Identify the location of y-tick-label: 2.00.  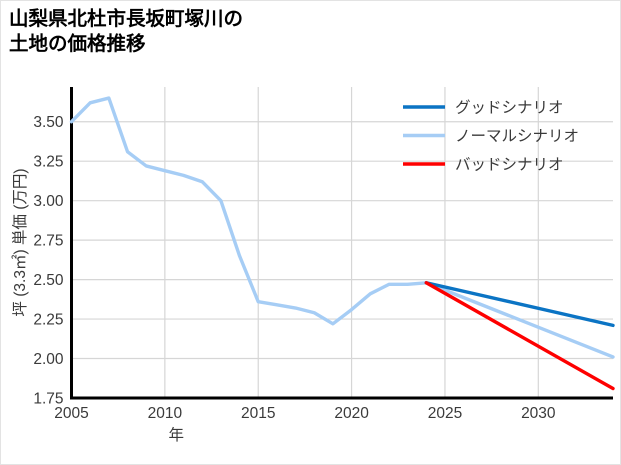
(48, 359).